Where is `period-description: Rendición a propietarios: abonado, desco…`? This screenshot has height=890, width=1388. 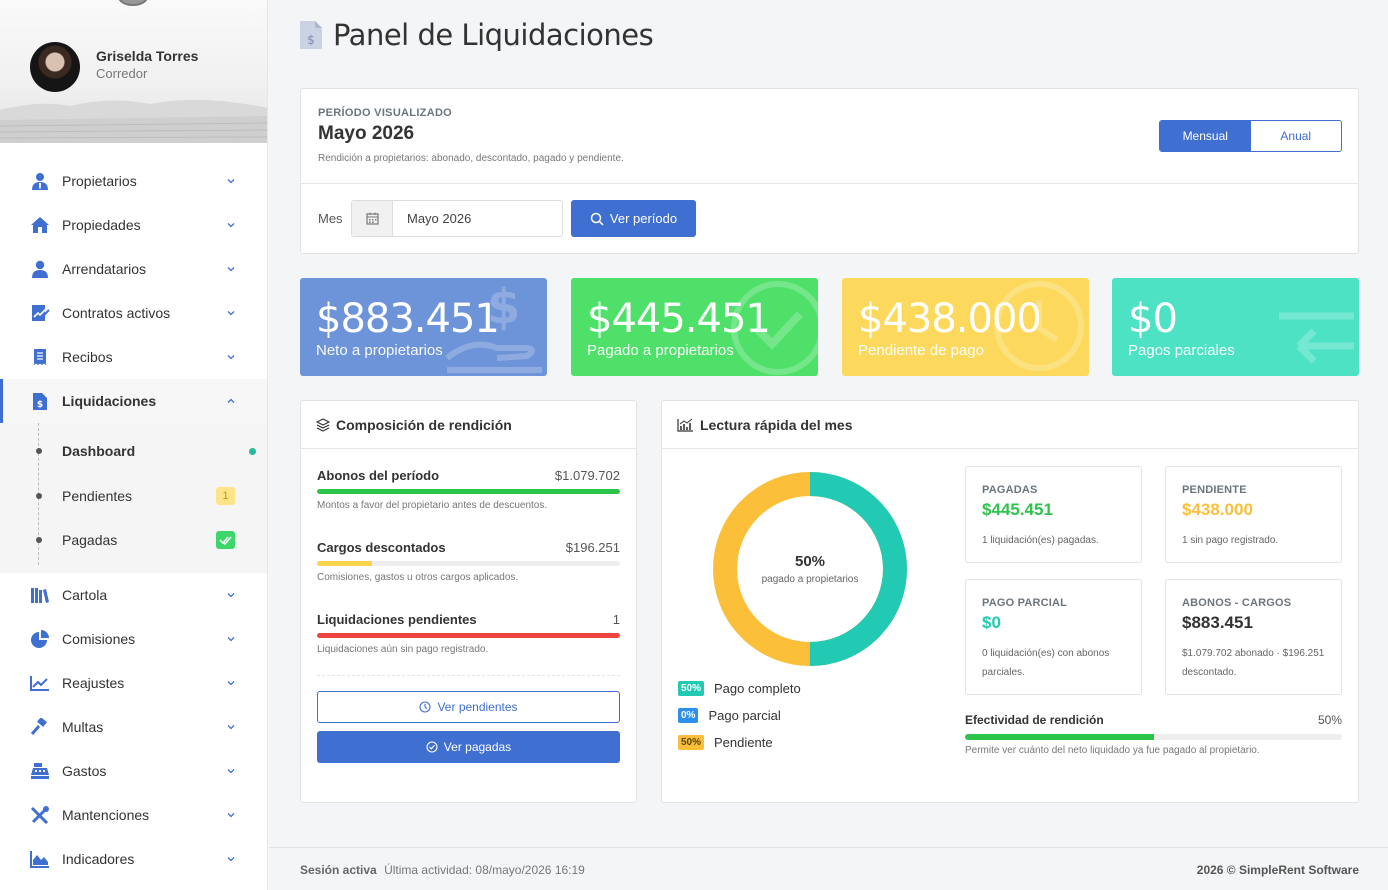
period-description: Rendición a propietarios: abonado, desco… is located at coordinates (471, 158).